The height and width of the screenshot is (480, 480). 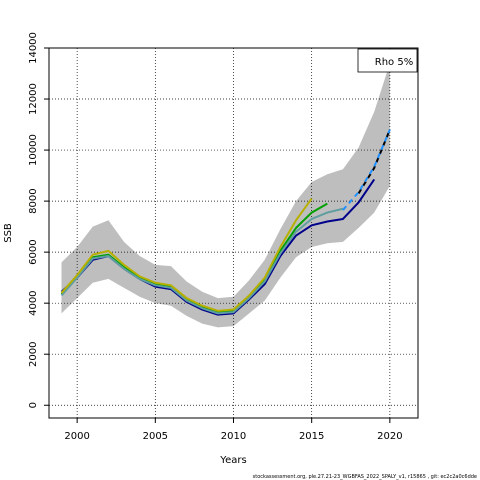 I want to click on y-tick-label: 6000, so click(x=33, y=251).